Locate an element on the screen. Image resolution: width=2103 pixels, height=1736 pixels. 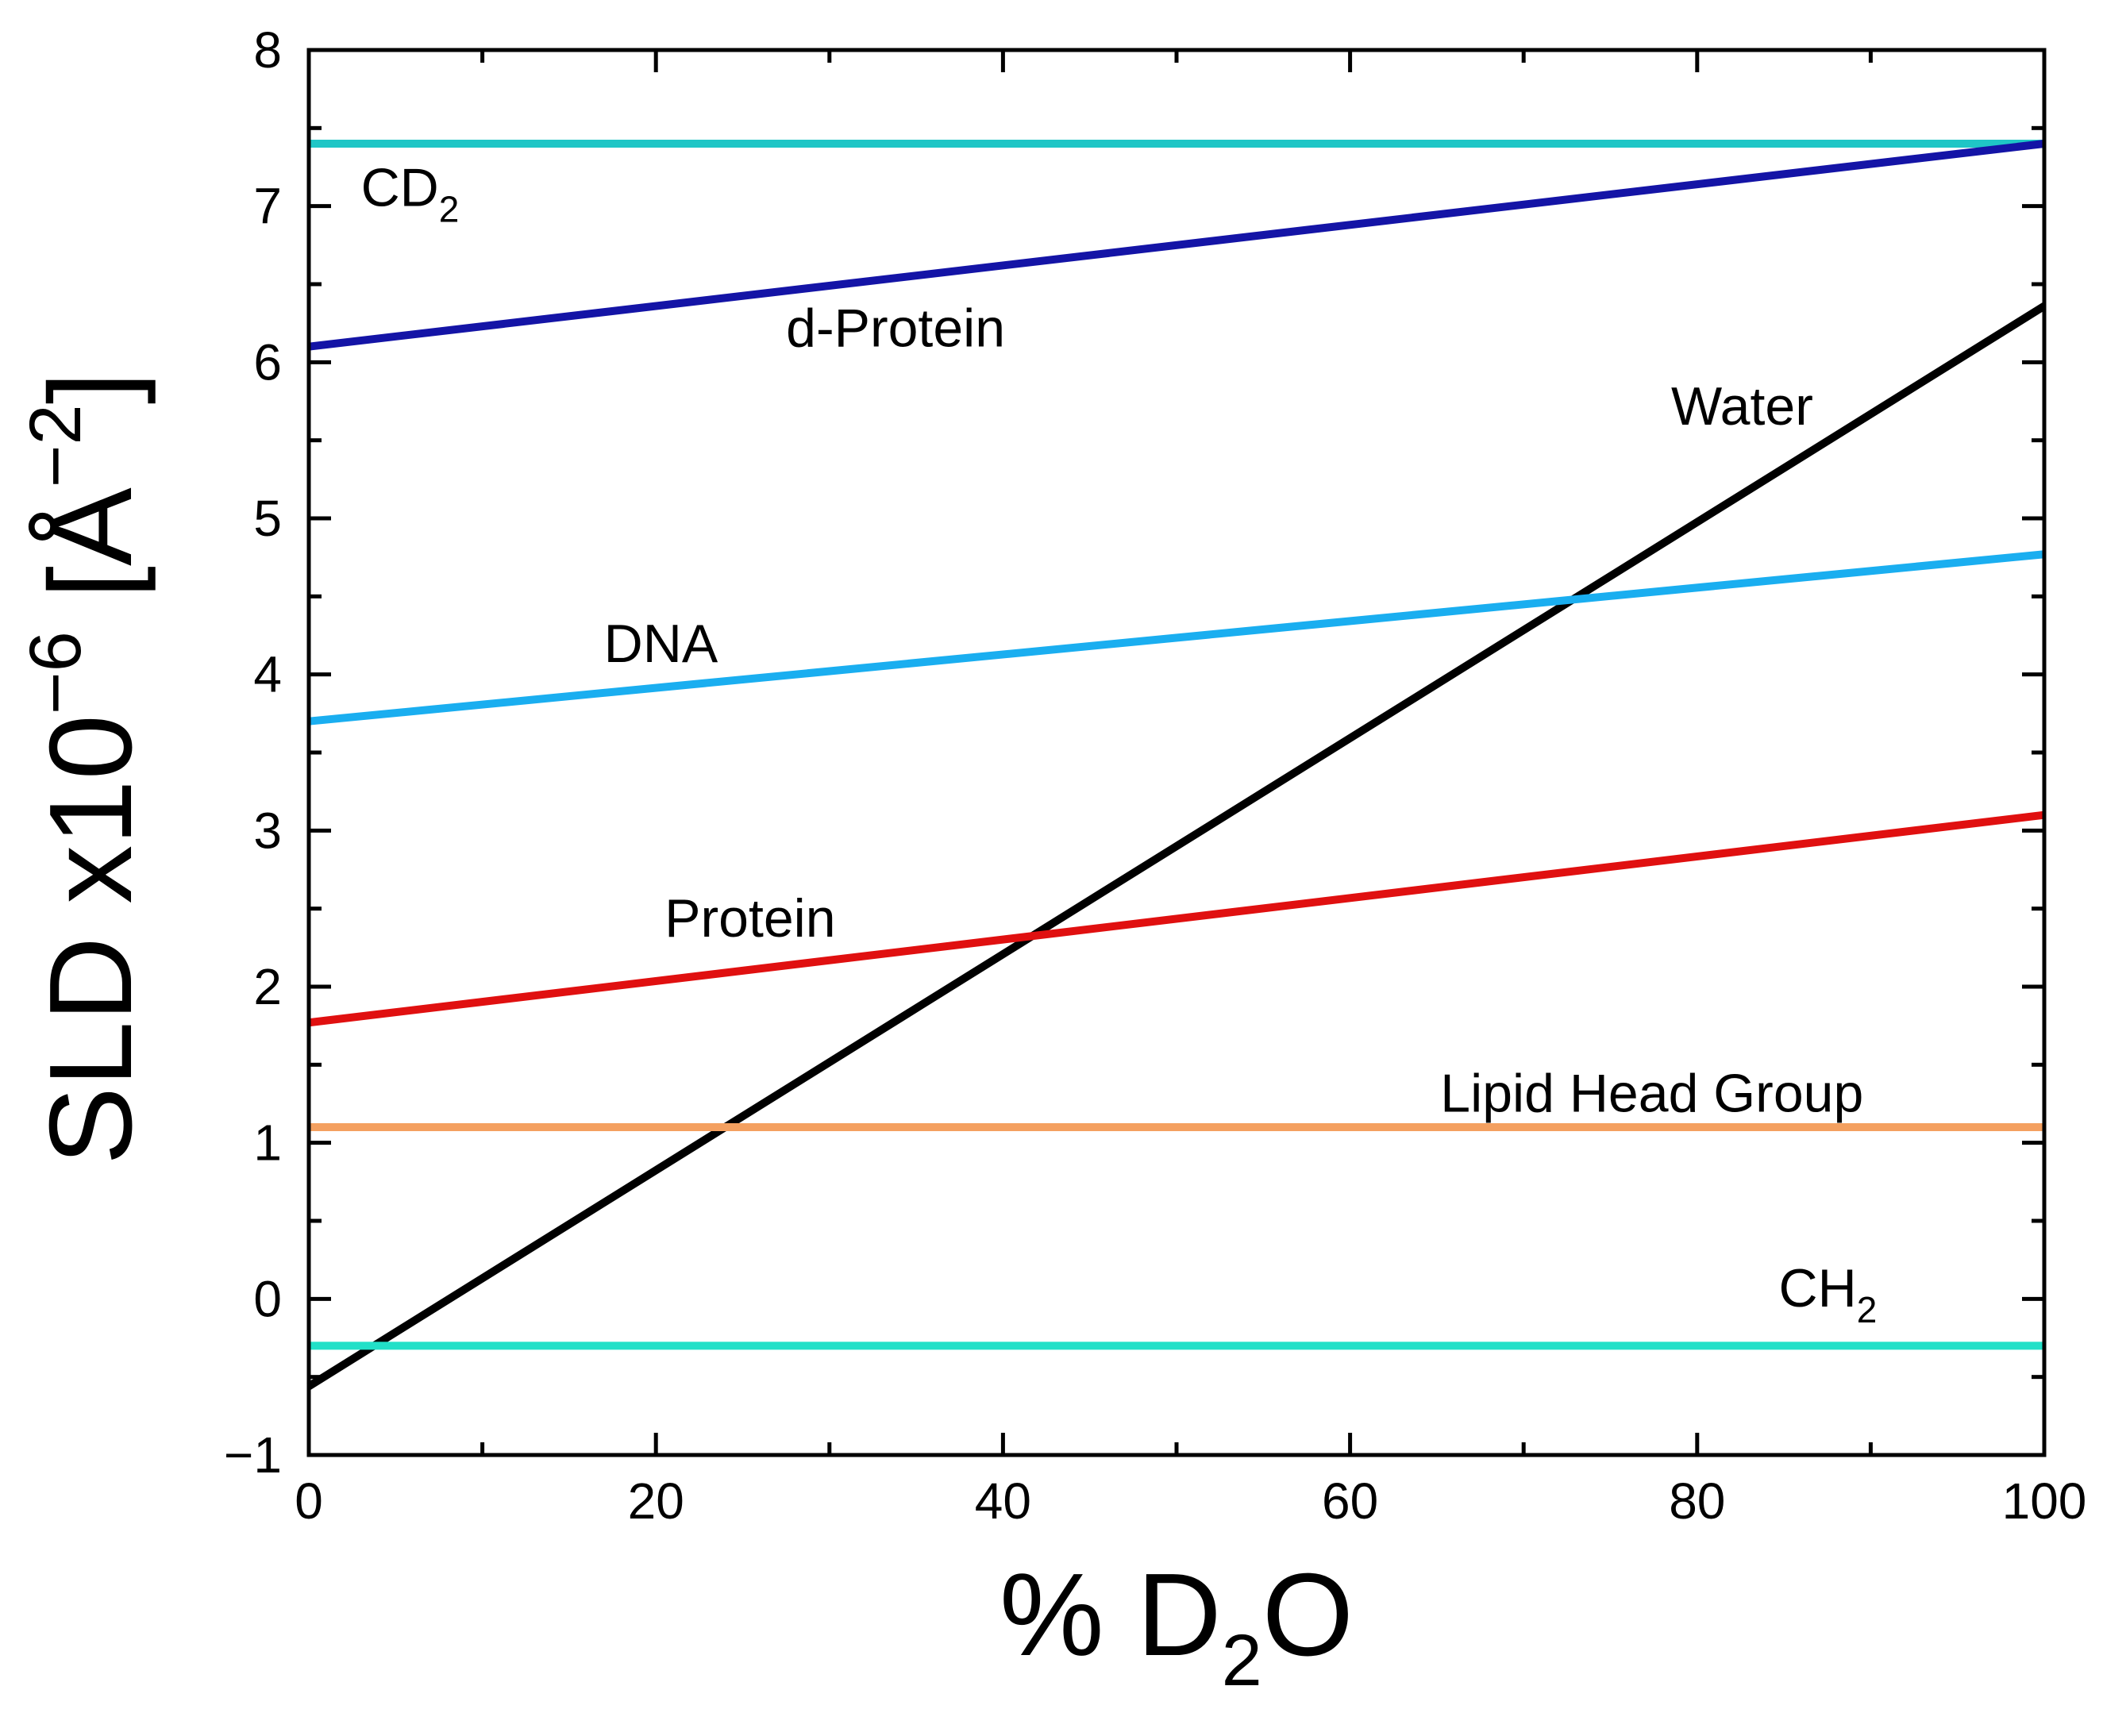
series-label-lipid-head-group: Lipid Head Group is located at coordinates (1651, 1093).